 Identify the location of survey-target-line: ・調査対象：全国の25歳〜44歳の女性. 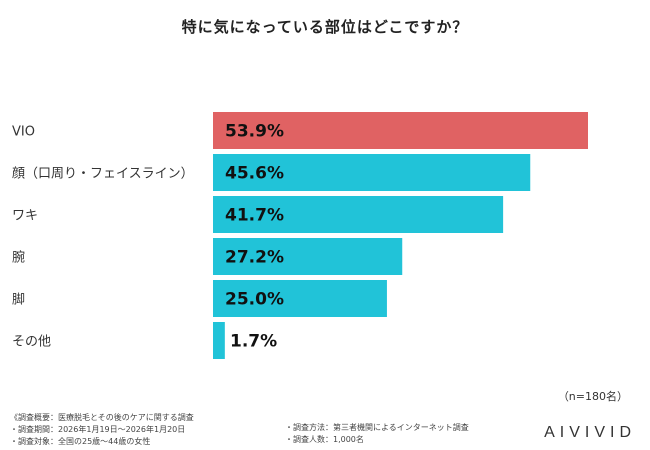
(80, 441).